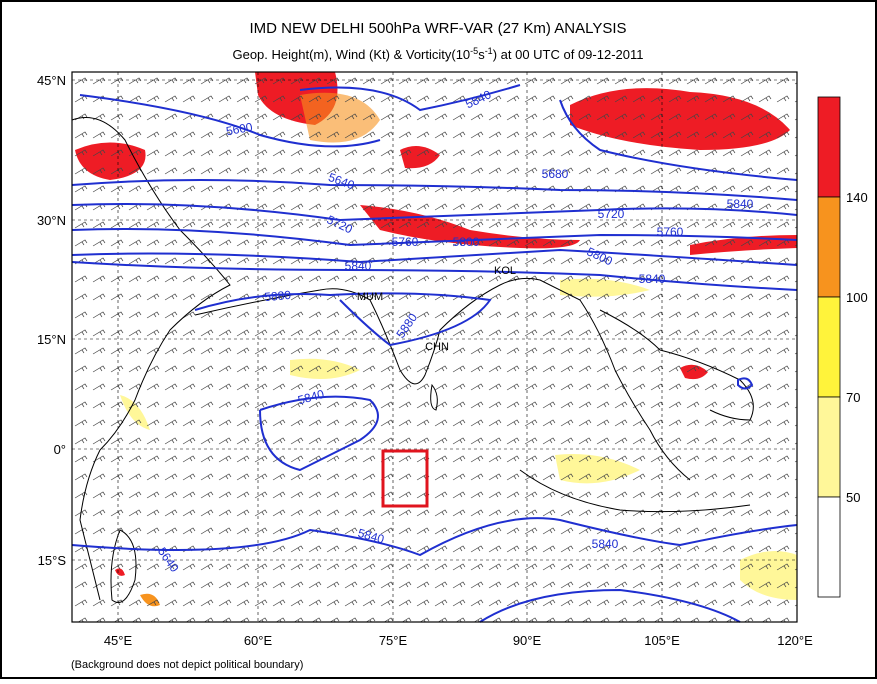  What do you see at coordinates (51, 80) in the screenshot?
I see `lat-label: 45°N` at bounding box center [51, 80].